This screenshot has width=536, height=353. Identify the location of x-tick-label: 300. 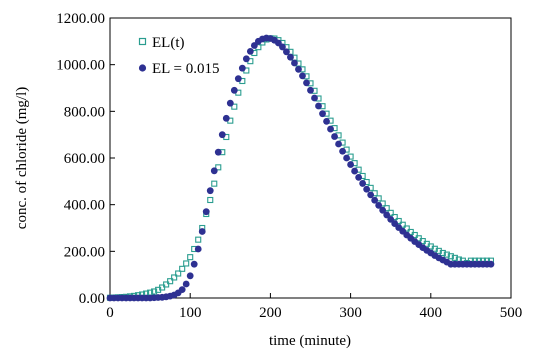
(350, 313).